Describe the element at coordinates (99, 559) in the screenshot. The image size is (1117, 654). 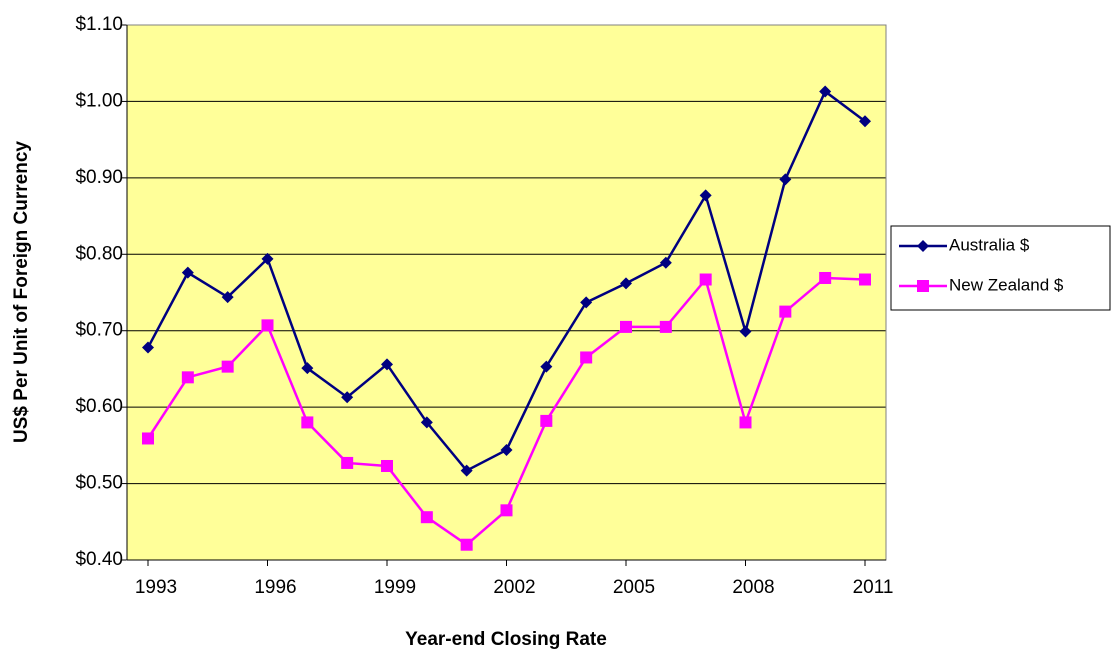
I see `y-tick-label: $0.40` at that location.